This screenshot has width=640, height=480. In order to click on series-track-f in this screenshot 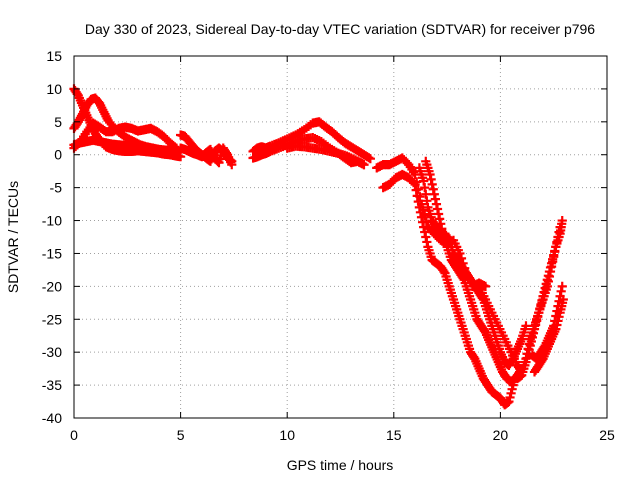, I will do `click(206, 156)`.